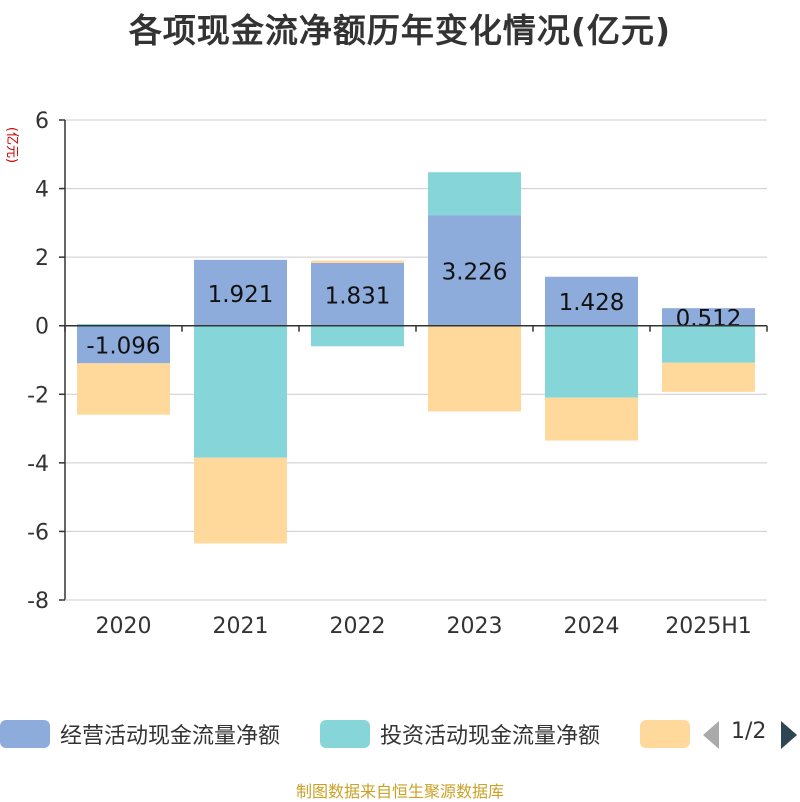 The width and height of the screenshot is (800, 802). I want to click on legend-item-operating: 经营活动现金流量净额, so click(140, 734).